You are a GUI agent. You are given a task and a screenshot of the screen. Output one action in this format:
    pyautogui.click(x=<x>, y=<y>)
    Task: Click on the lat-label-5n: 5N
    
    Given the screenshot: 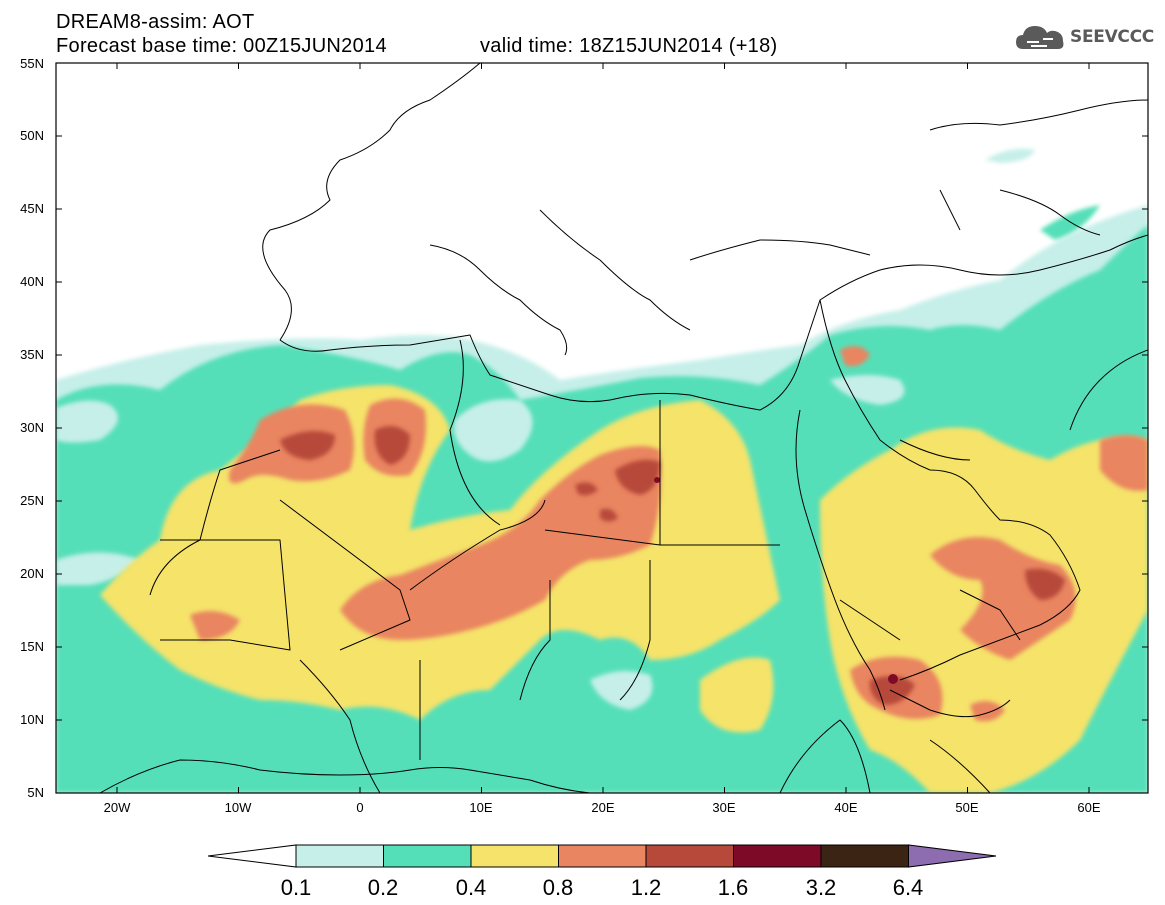 What is the action you would take?
    pyautogui.click(x=35, y=792)
    